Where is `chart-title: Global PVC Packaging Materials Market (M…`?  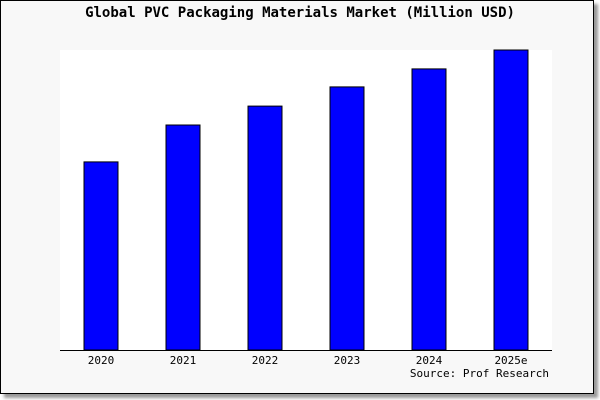
chart-title: Global PVC Packaging Materials Market (M… is located at coordinates (300, 13).